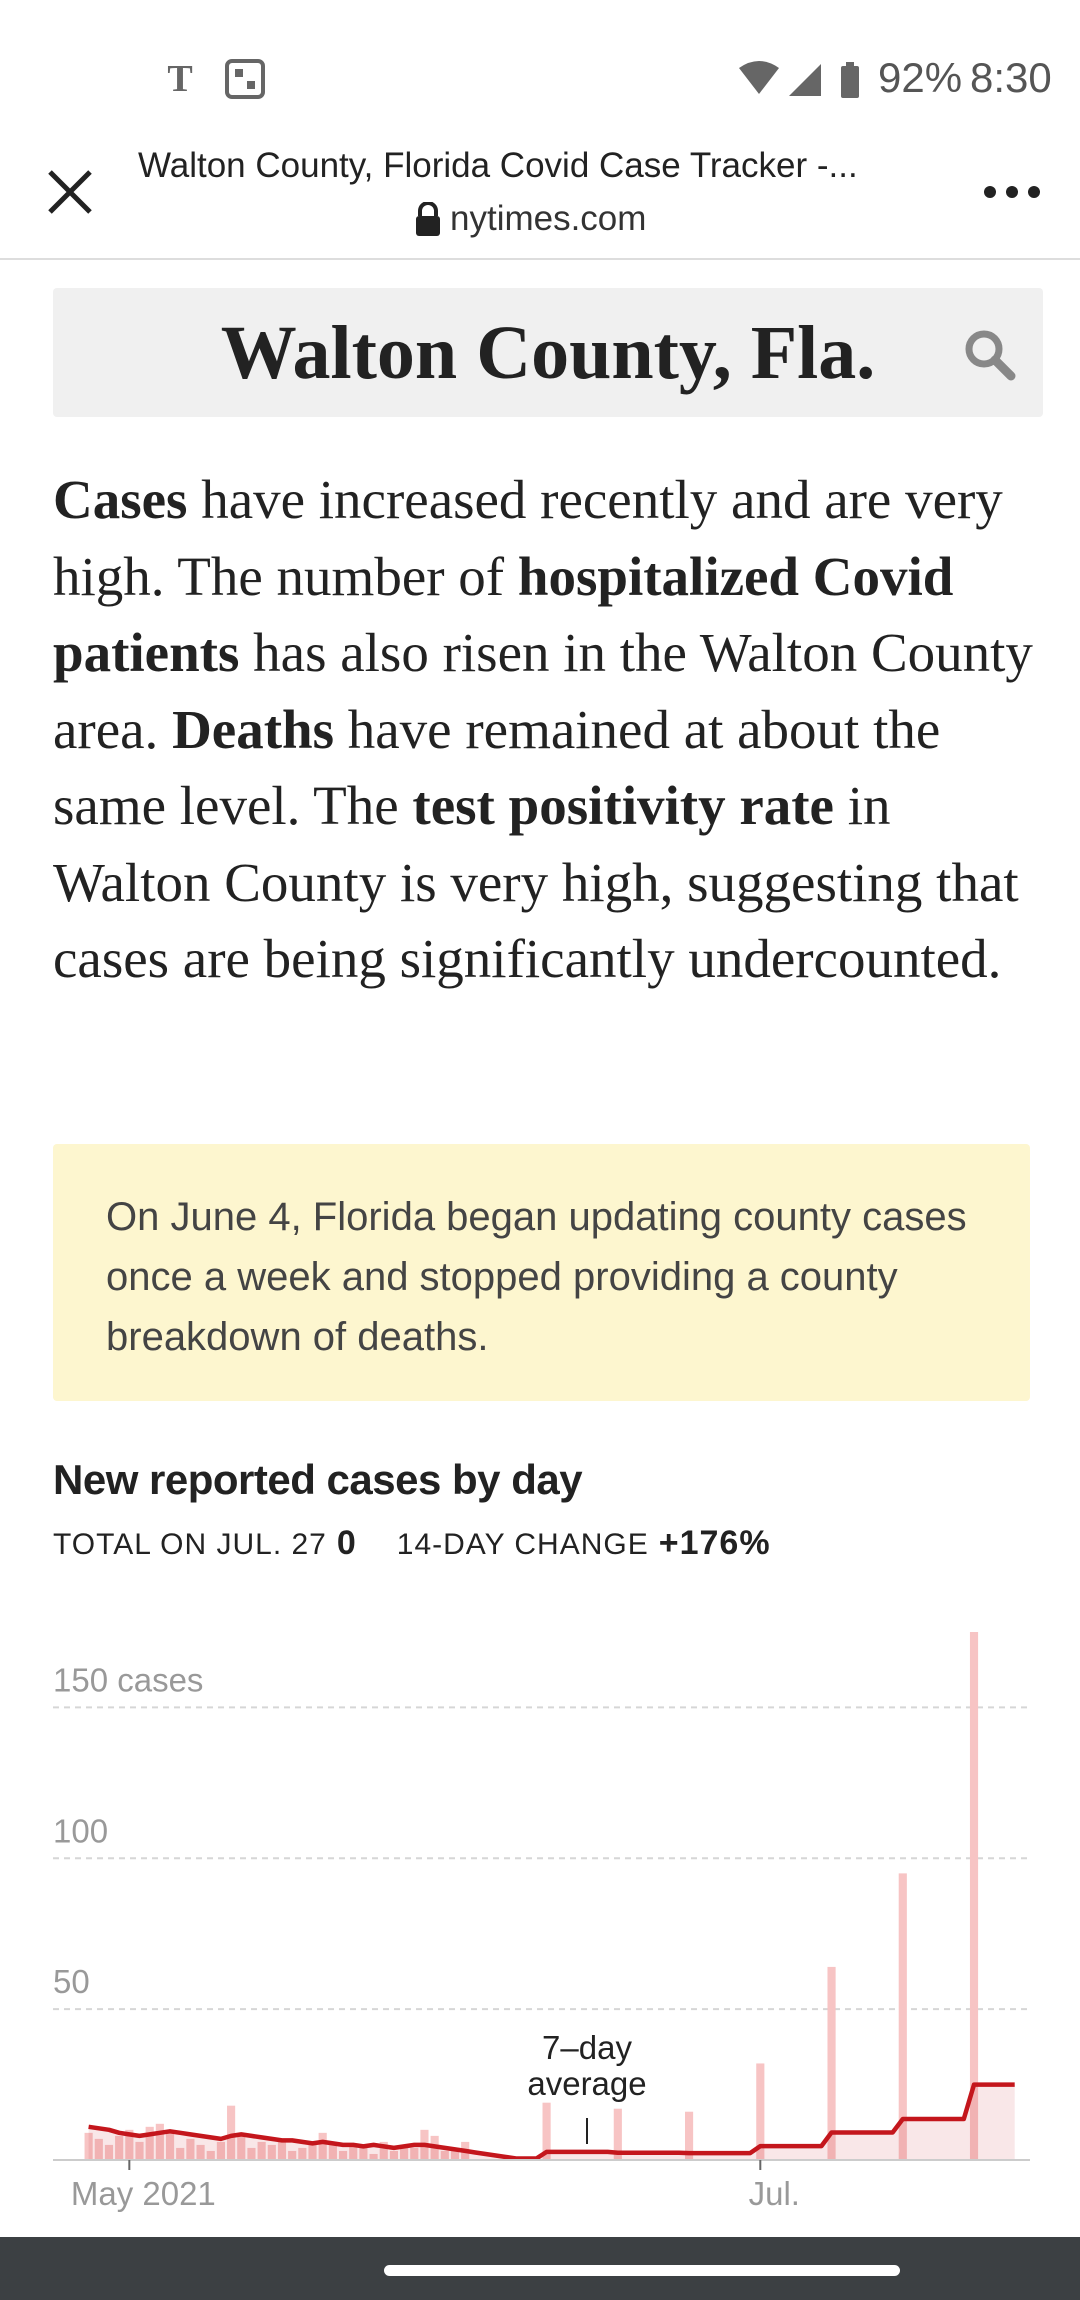 This screenshot has width=1080, height=2300. Describe the element at coordinates (774, 2193) in the screenshot. I see `x-tick-label: Jul.` at that location.